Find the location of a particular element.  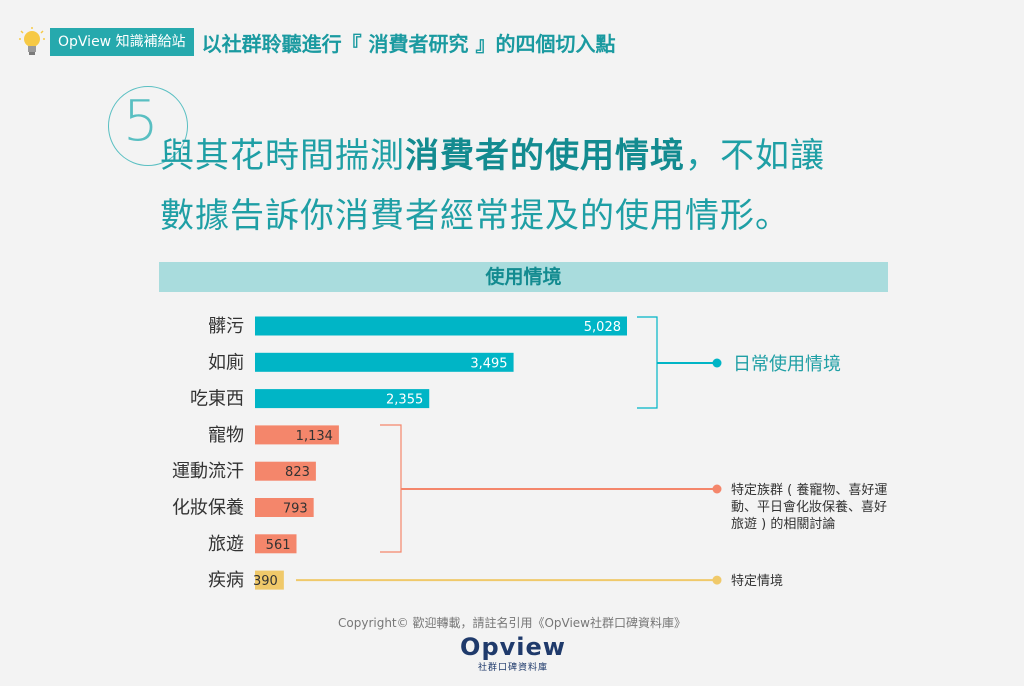

group-label: 特定族群 ( 養寵物、喜好運 is located at coordinates (809, 490).